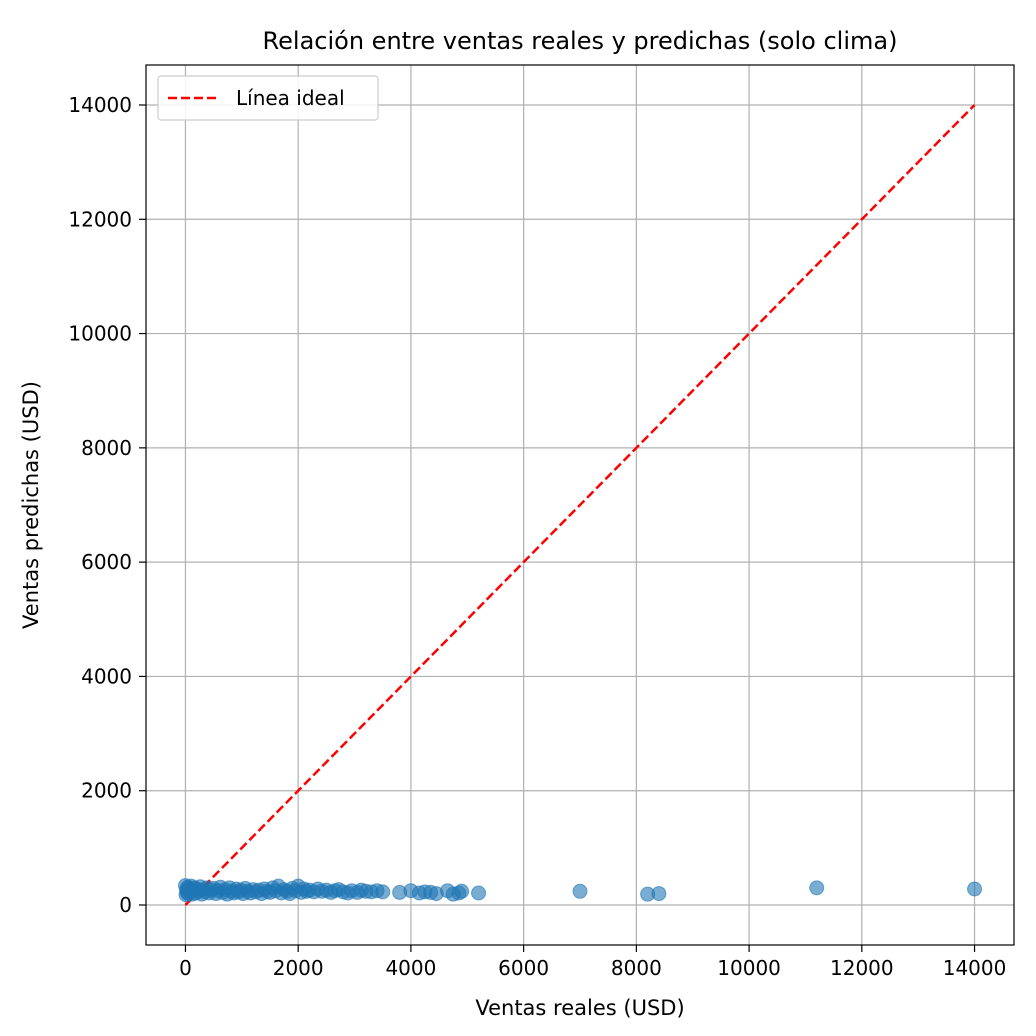 The image size is (1036, 1036). What do you see at coordinates (100, 105) in the screenshot?
I see `y-tick-label: 14000` at bounding box center [100, 105].